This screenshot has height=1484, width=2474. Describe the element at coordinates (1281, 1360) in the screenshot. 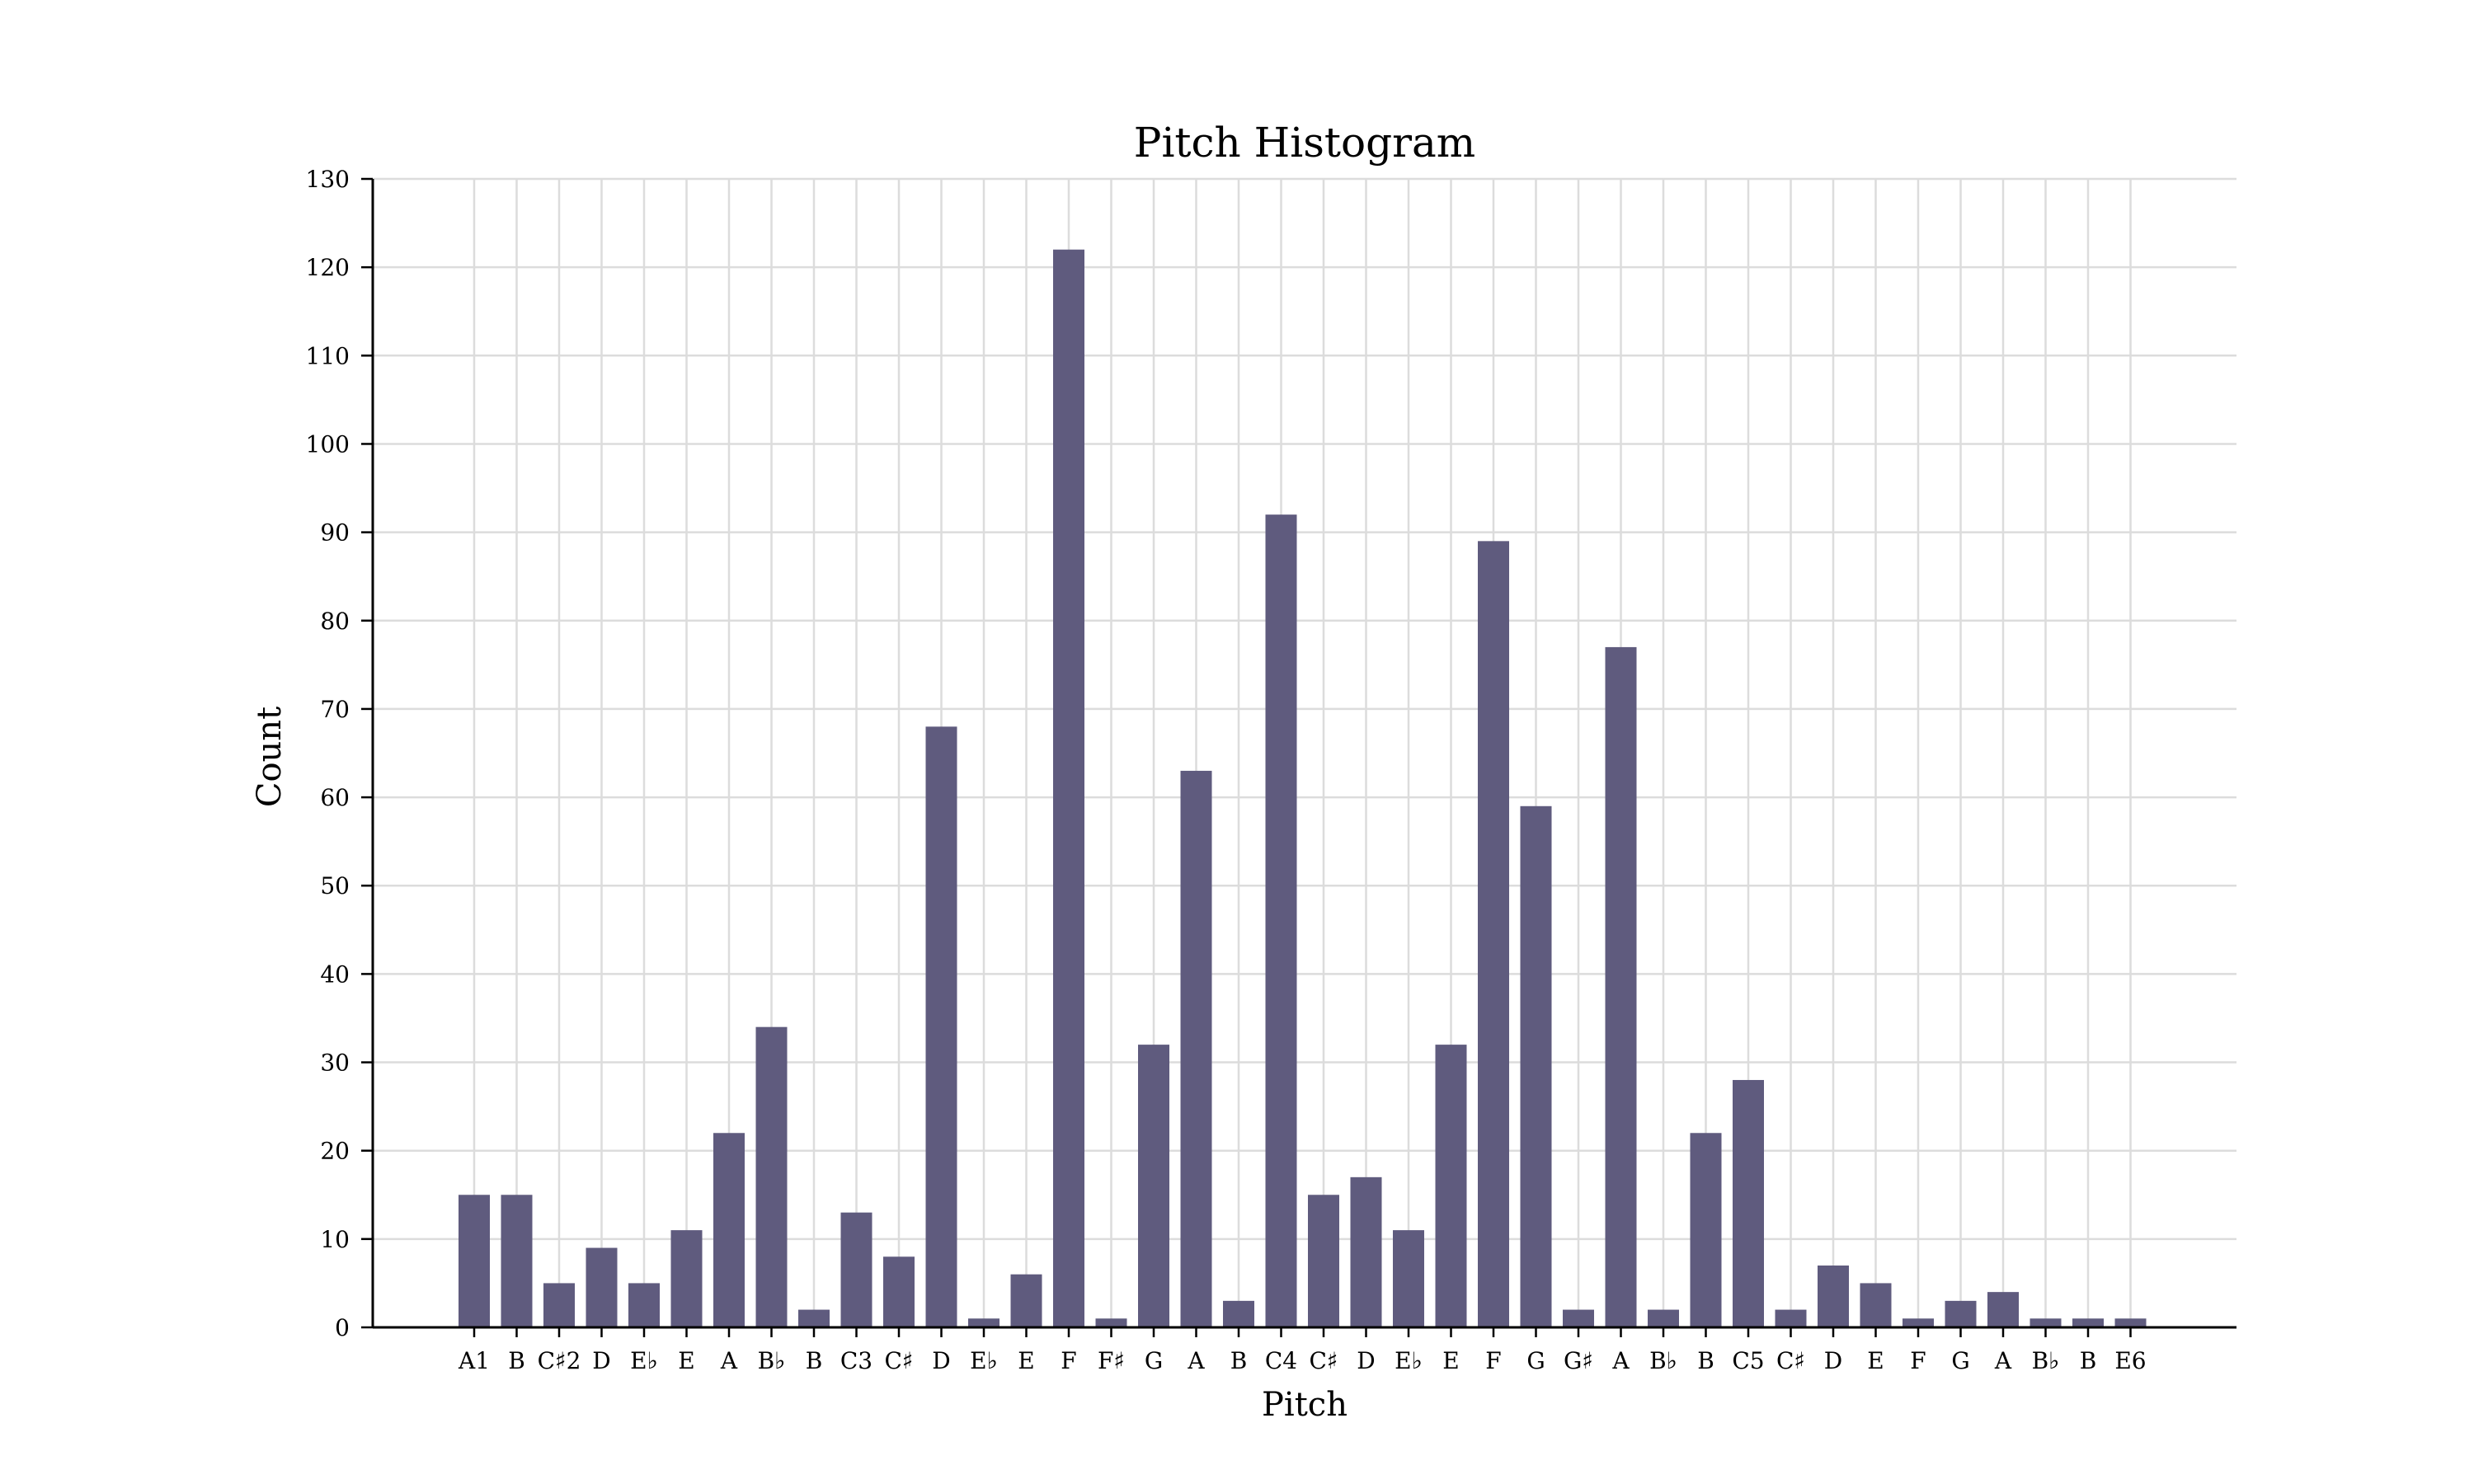

I see `x-tick-label: C4` at that location.